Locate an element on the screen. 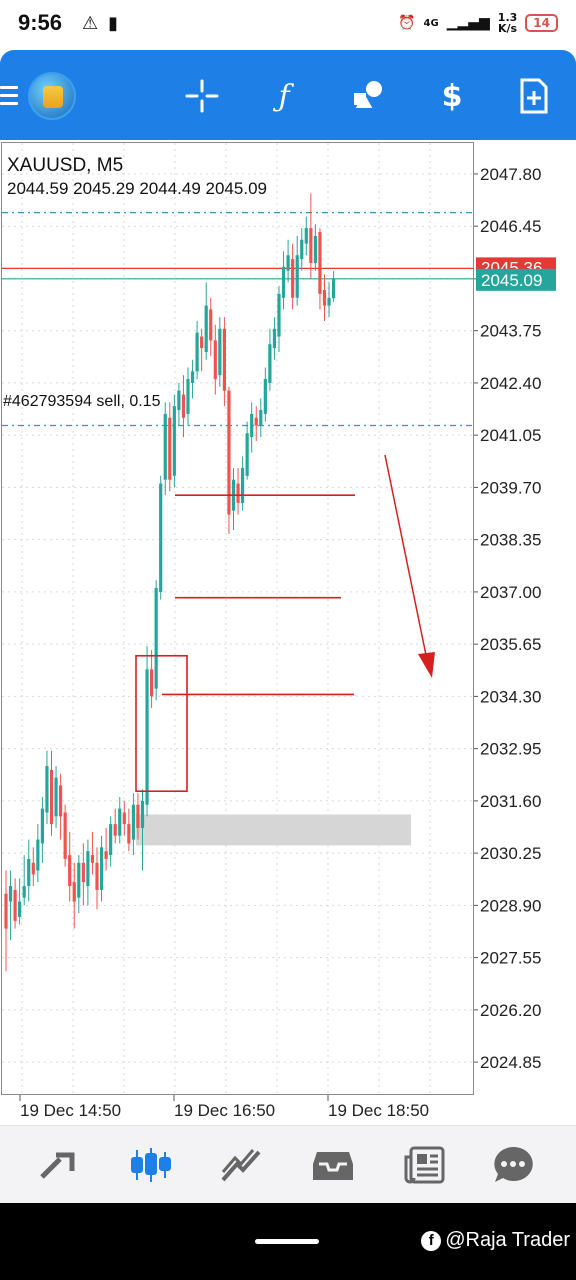 Image resolution: width=576 pixels, height=1280 pixels. time-label: 19 Dec 14:50 is located at coordinates (70, 1110).